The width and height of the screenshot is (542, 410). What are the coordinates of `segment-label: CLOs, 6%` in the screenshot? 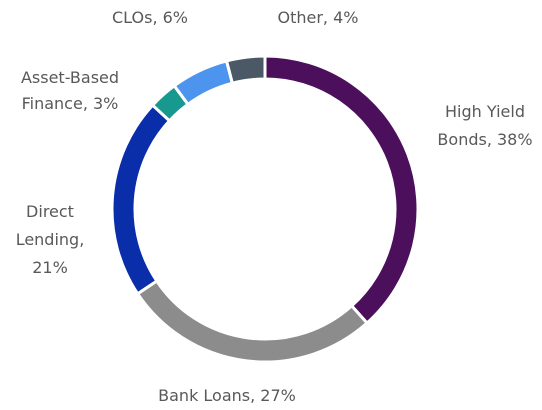 It's located at (150, 17).